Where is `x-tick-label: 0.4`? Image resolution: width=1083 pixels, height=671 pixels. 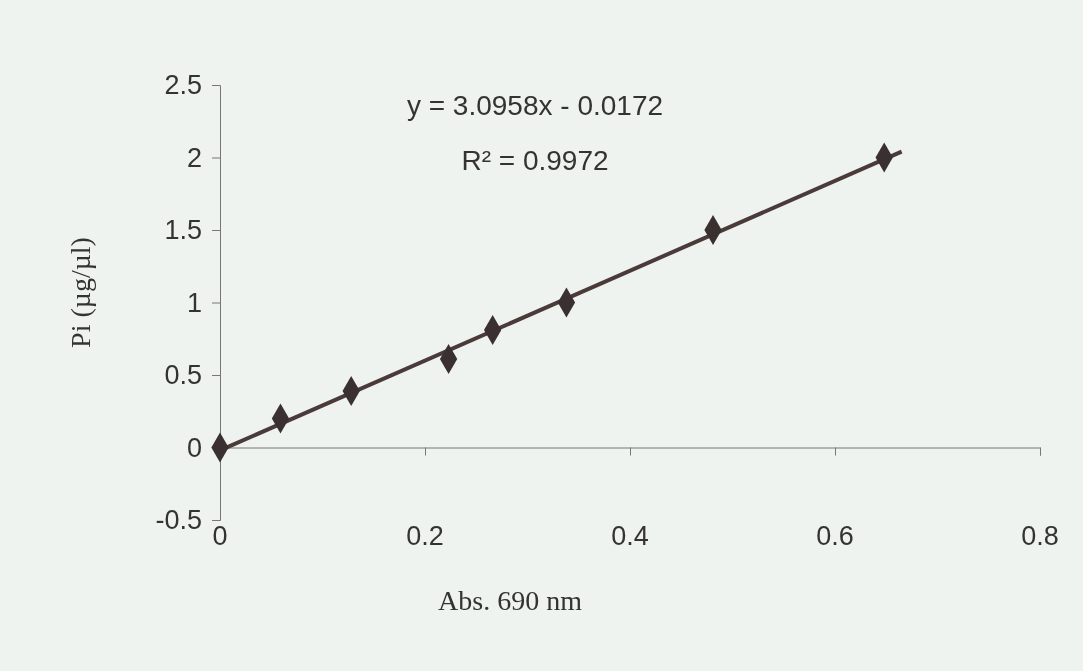
x-tick-label: 0.4 is located at coordinates (630, 536).